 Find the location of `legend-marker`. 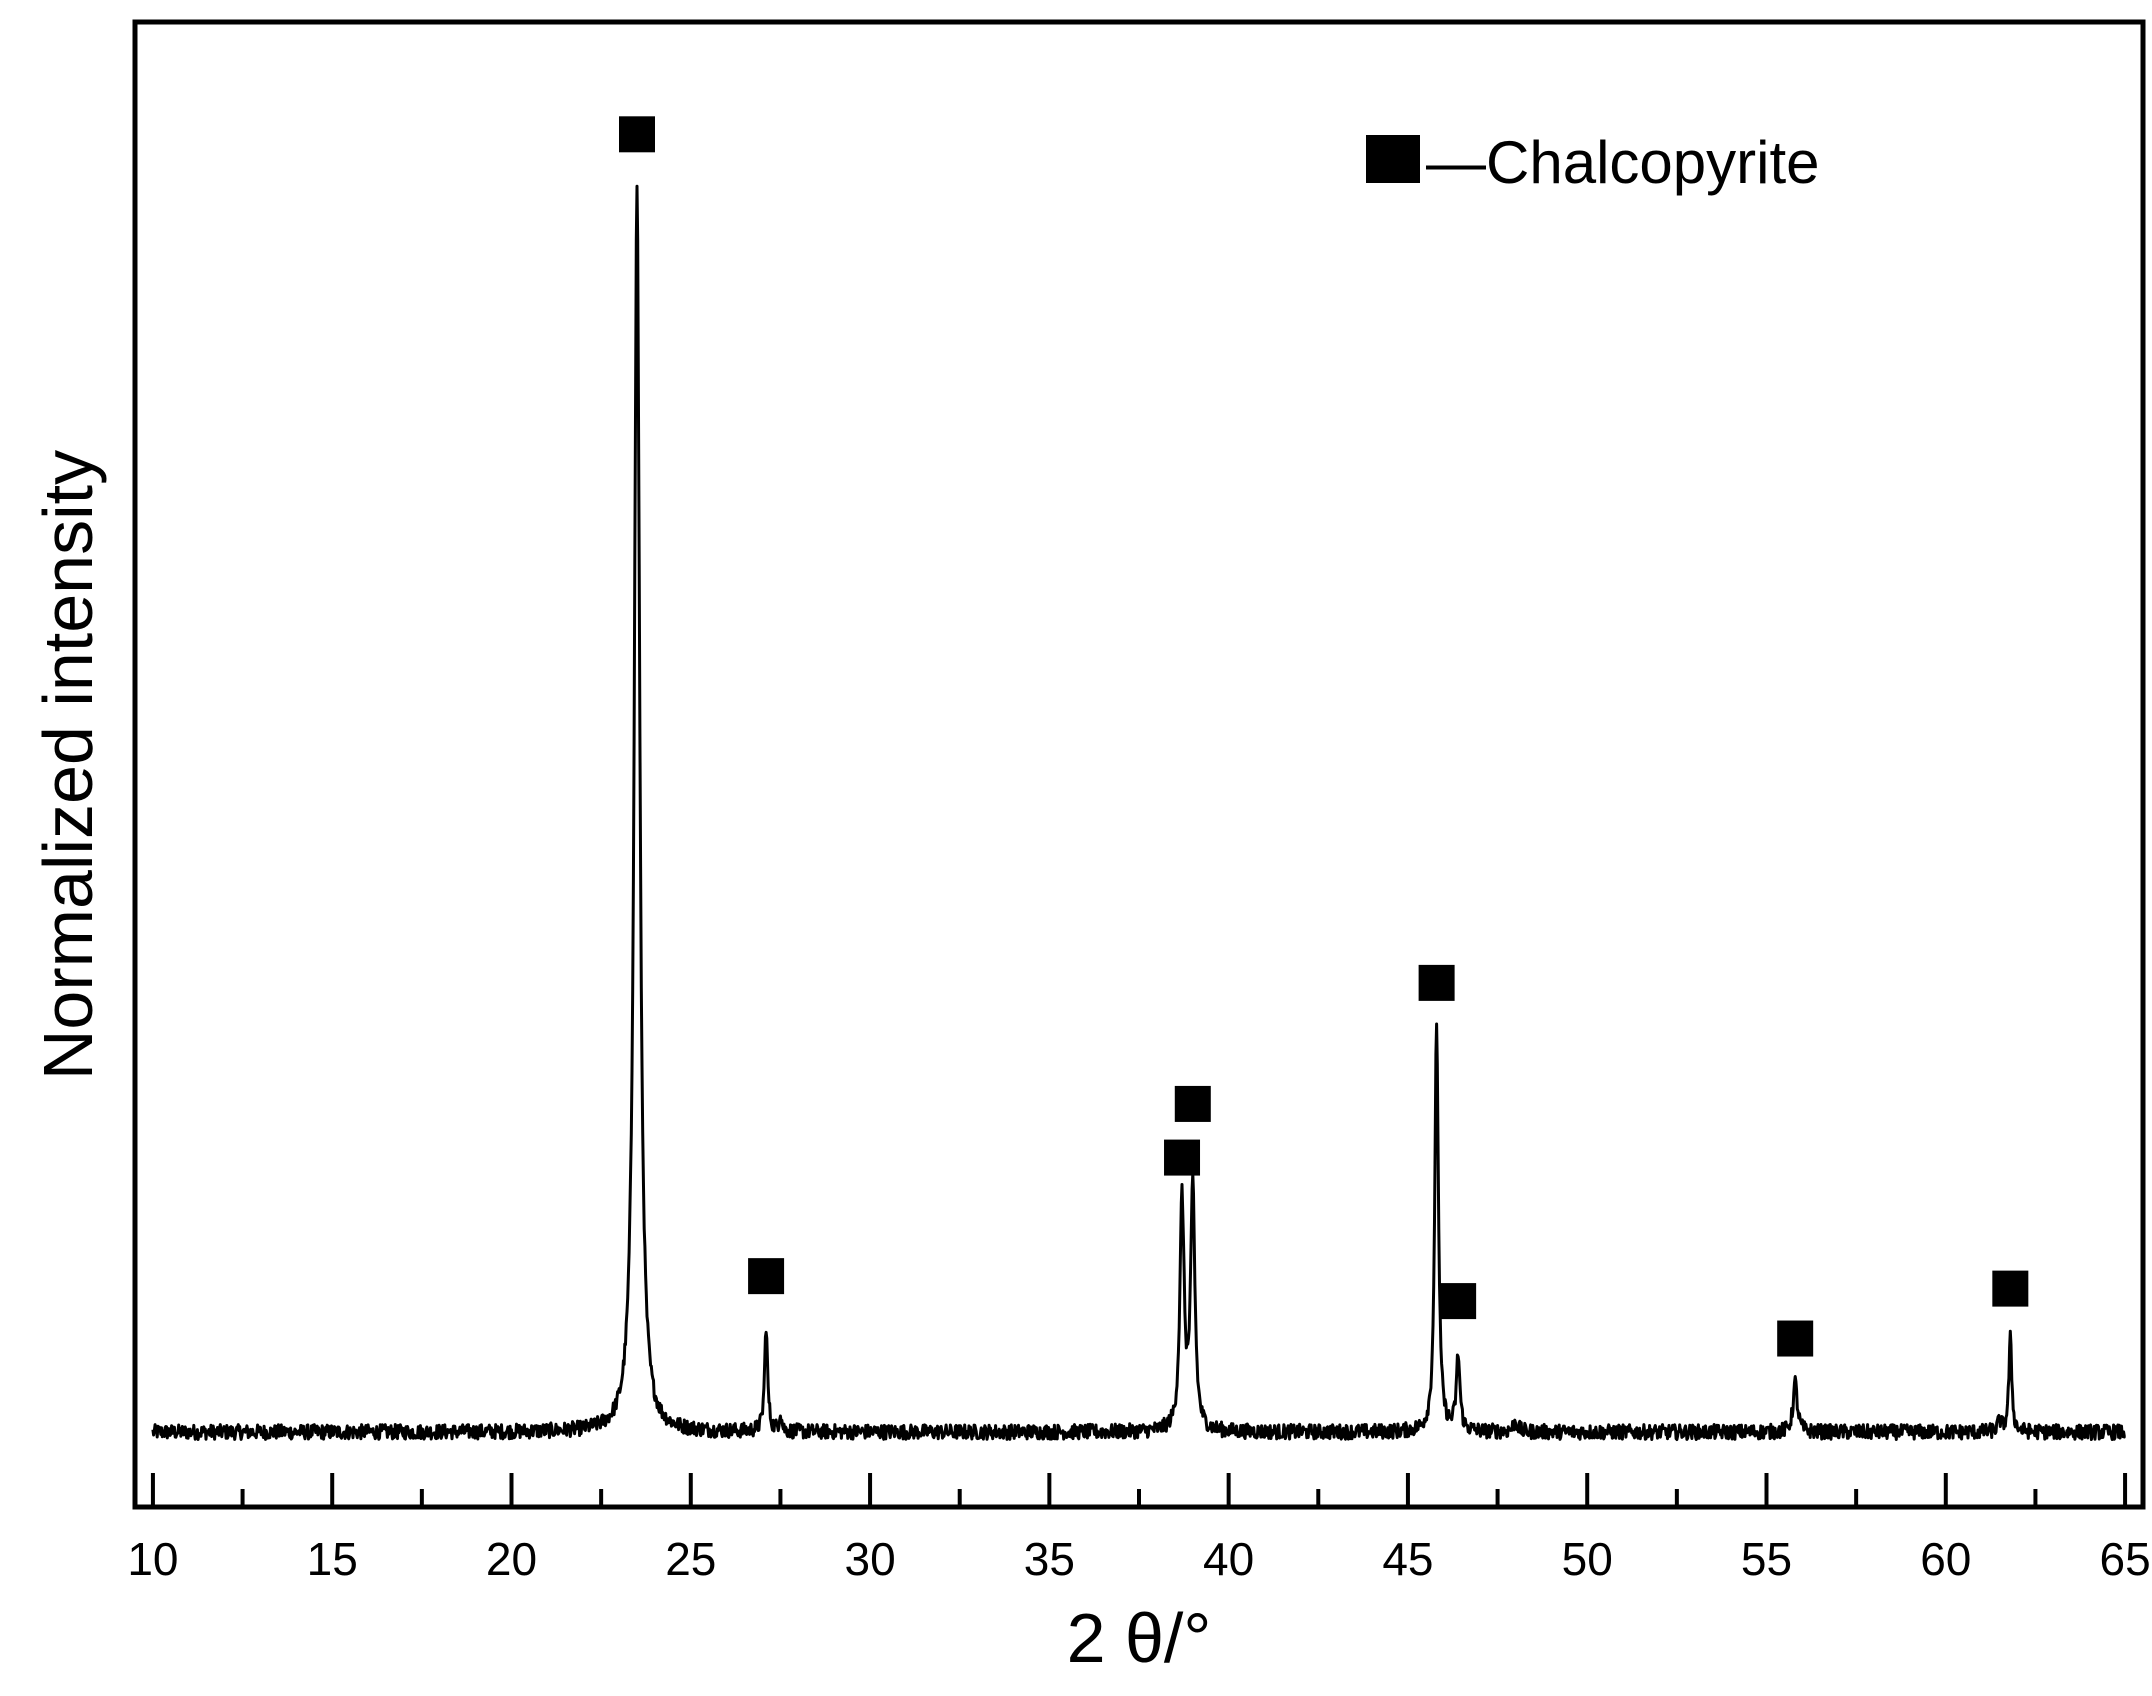

legend-marker is located at coordinates (1393, 159).